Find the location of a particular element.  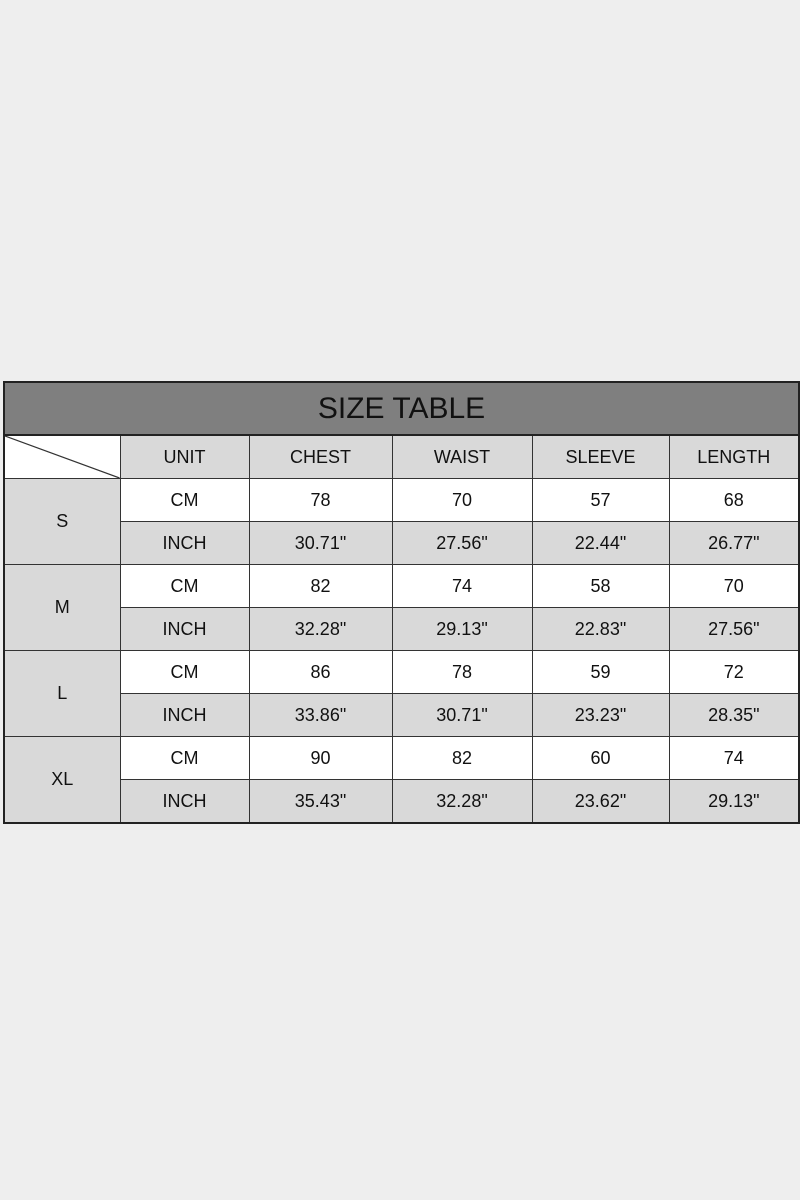

value-cell: 90 is located at coordinates (320, 758).